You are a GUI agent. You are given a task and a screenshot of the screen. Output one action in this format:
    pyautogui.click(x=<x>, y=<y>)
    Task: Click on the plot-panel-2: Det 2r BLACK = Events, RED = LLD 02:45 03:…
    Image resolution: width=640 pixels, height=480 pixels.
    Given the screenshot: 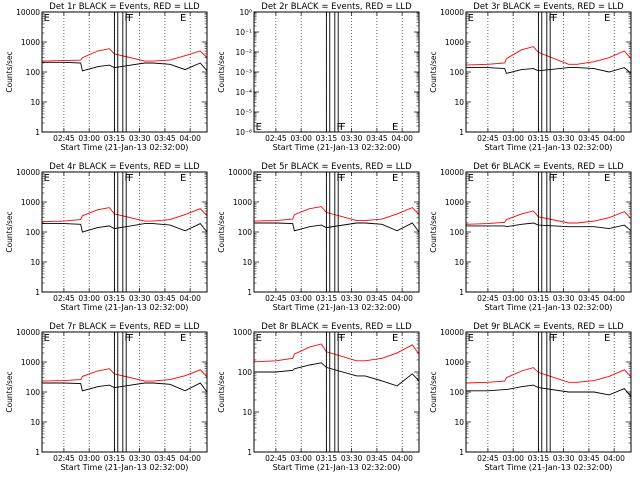 What is the action you would take?
    pyautogui.click(x=318, y=77)
    